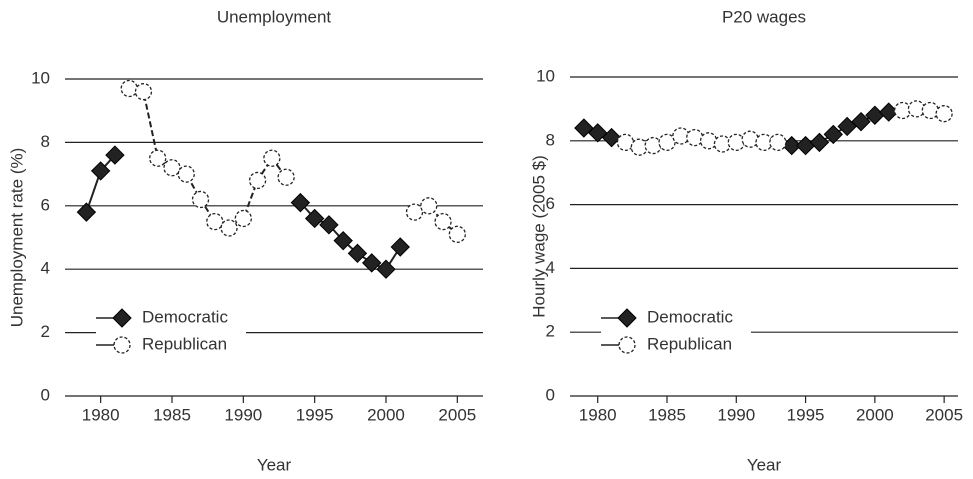 The width and height of the screenshot is (973, 479). What do you see at coordinates (764, 16) in the screenshot?
I see `chart-title: P20 wages` at bounding box center [764, 16].